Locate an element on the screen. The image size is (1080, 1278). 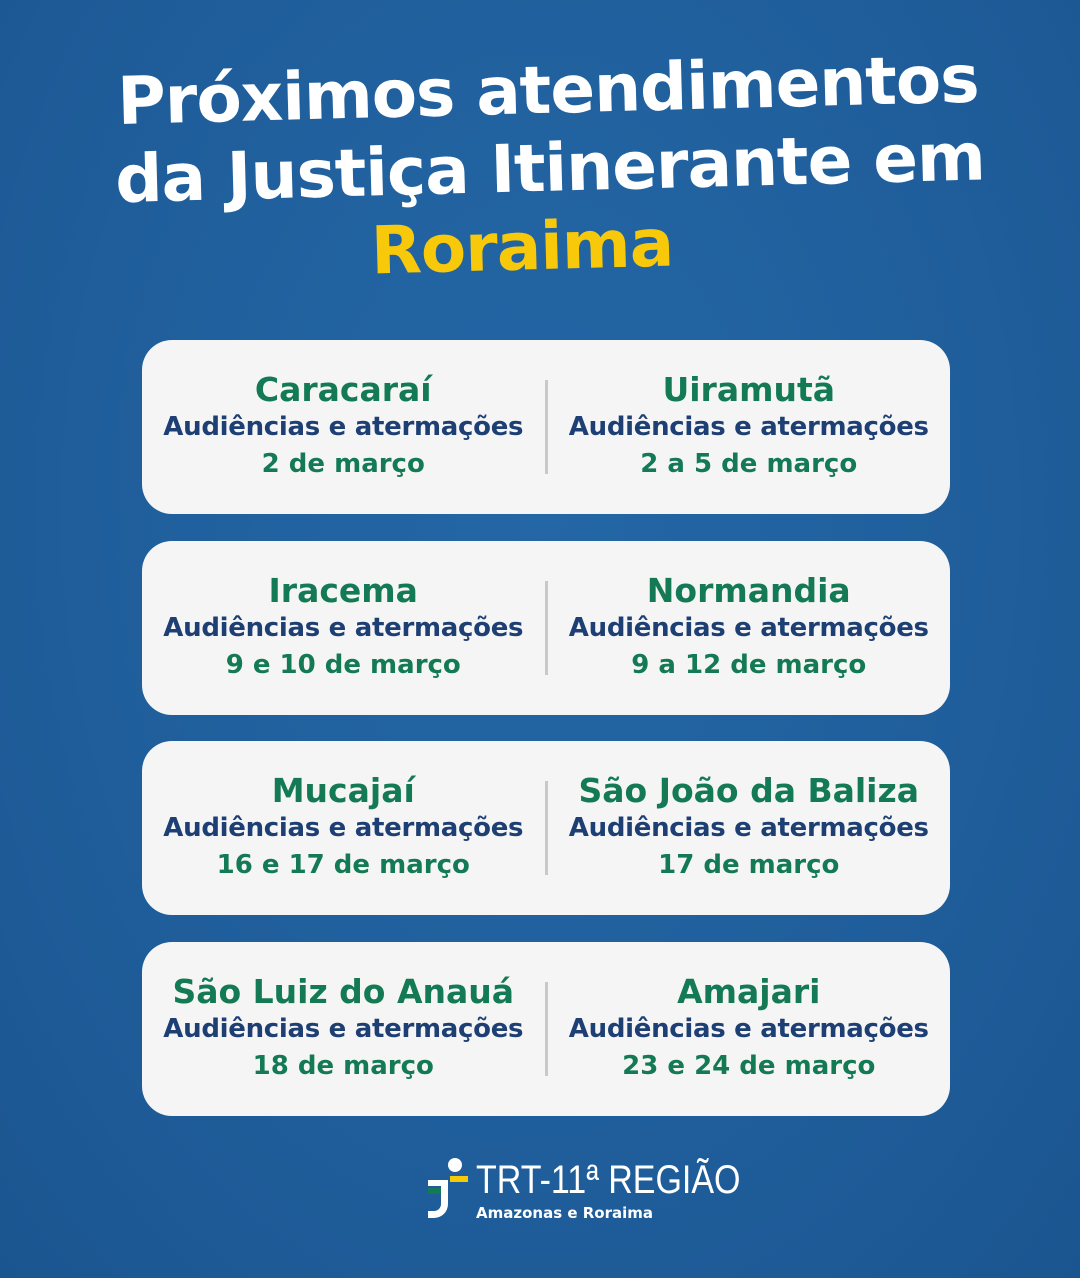
schedule-date: 9 a 12 de março is located at coordinates (749, 665).